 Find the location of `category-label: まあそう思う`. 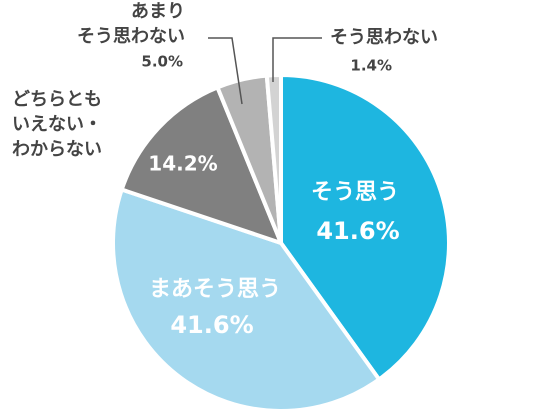

category-label: まあそう思う is located at coordinates (215, 289).